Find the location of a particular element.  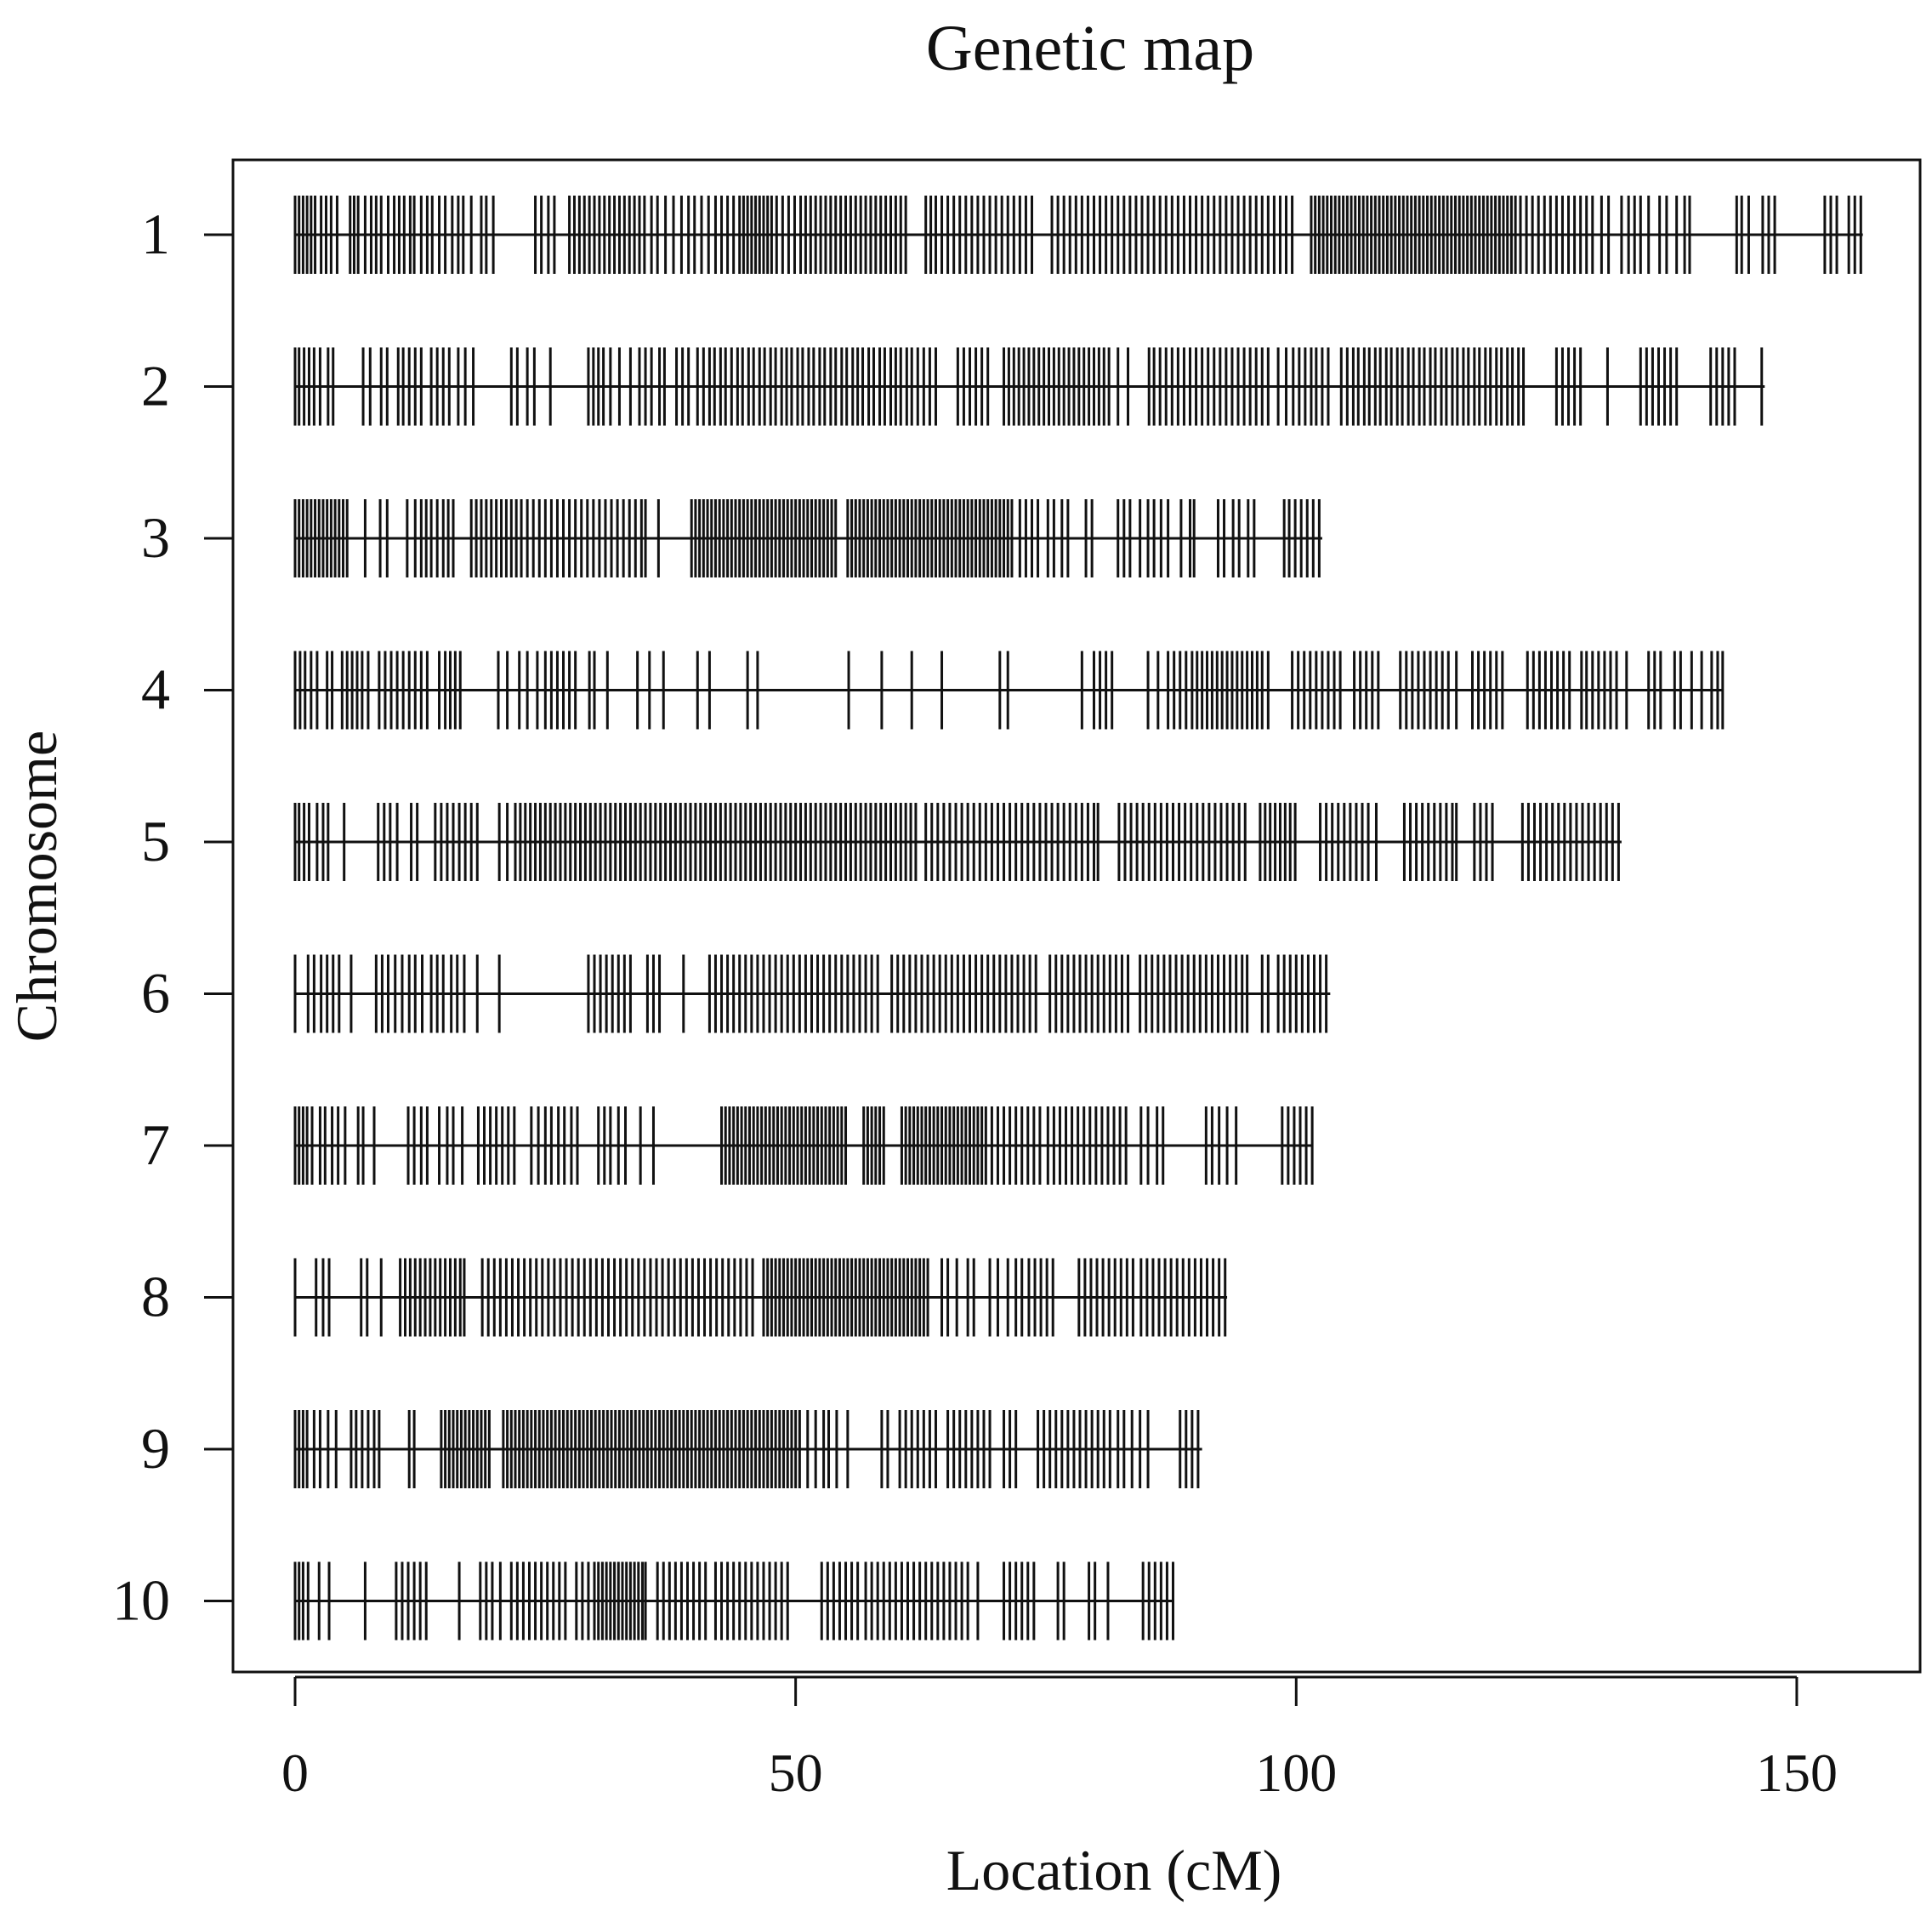

x-tick-label: 0 is located at coordinates (295, 1773).